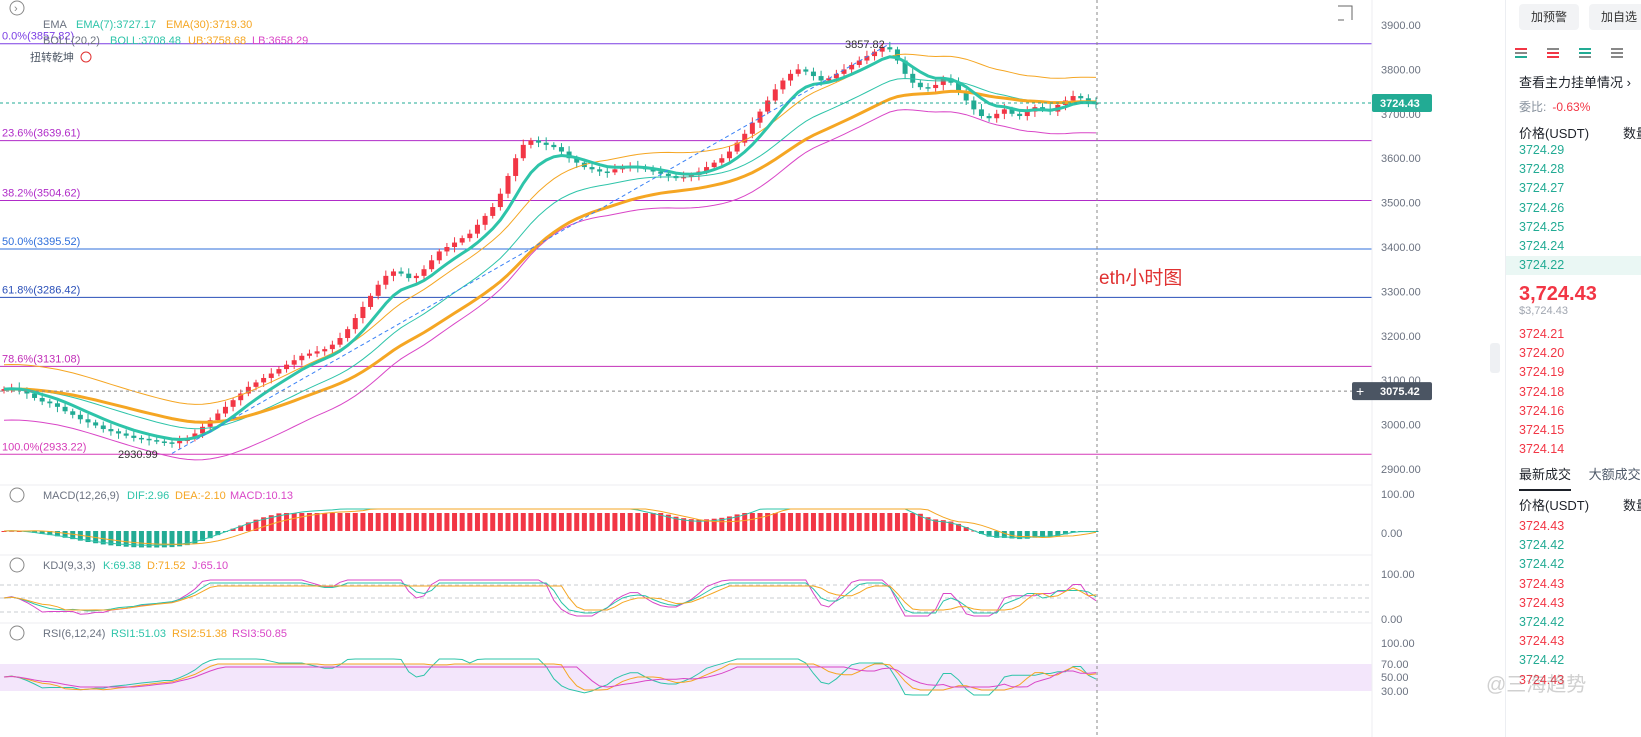  Describe the element at coordinates (1542, 430) in the screenshot. I see `bid-row: 3724.15` at that location.